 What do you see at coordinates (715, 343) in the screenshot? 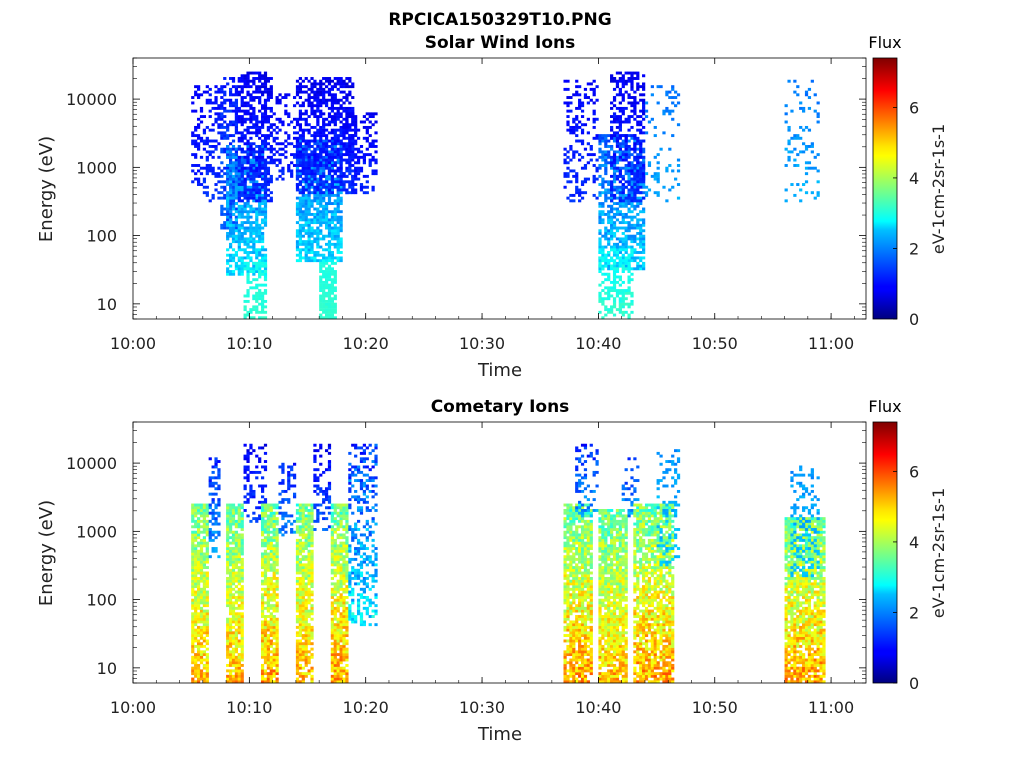
I see `x-tick-label: 10:50` at bounding box center [715, 343].